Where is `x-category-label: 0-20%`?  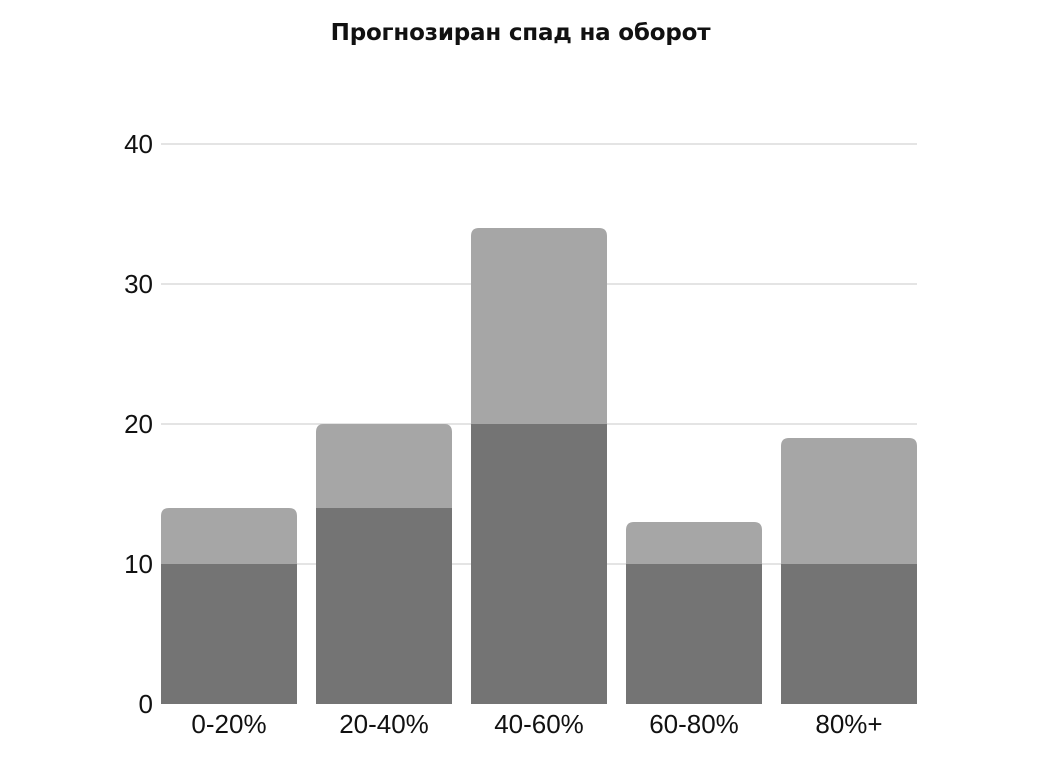 x-category-label: 0-20% is located at coordinates (228, 724).